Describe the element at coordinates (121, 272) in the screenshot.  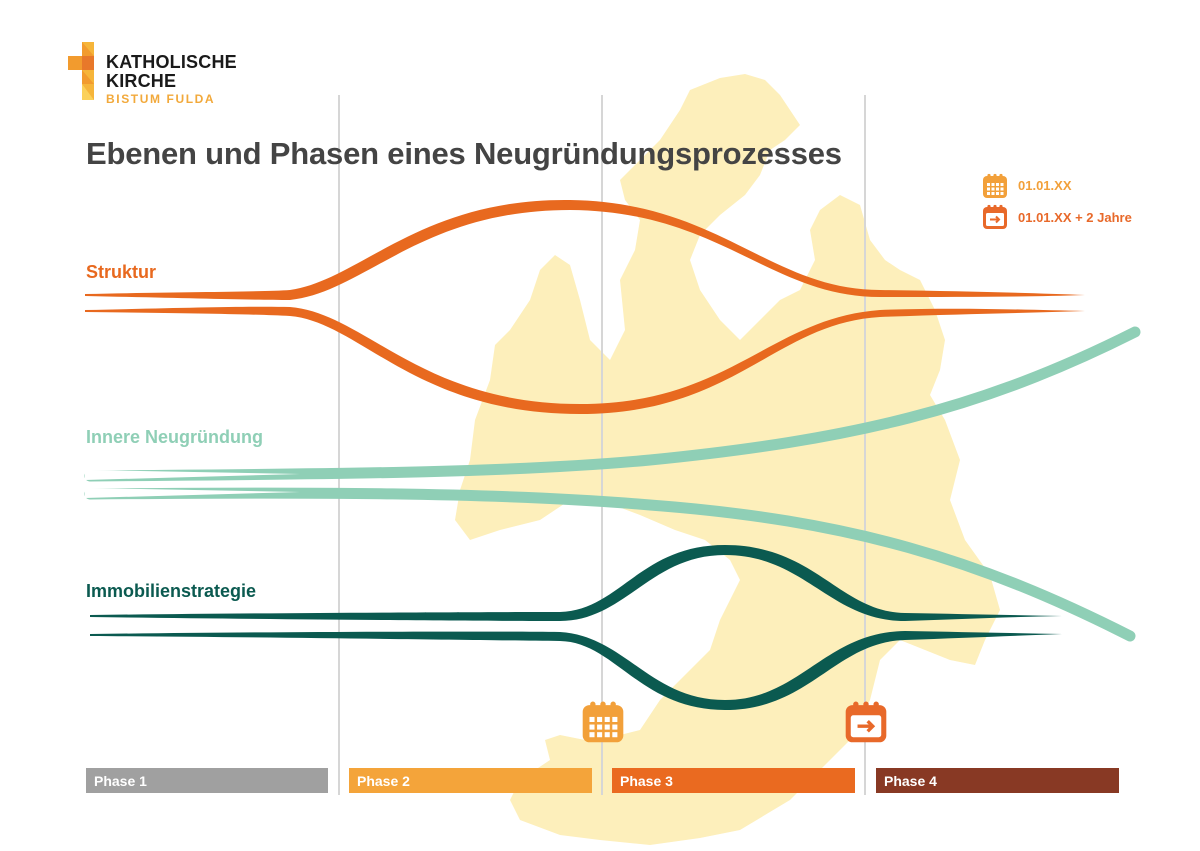
I see `level-label-struktur: Struktur` at that location.